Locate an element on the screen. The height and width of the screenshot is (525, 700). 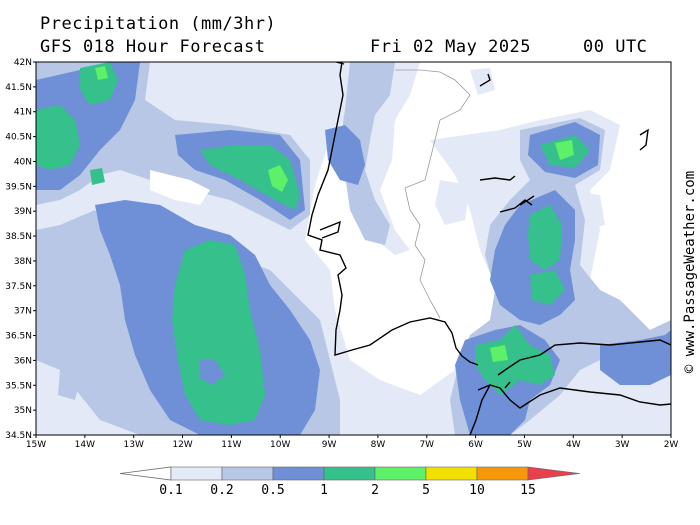
lat-tick-label: 40N is located at coordinates (23, 162).